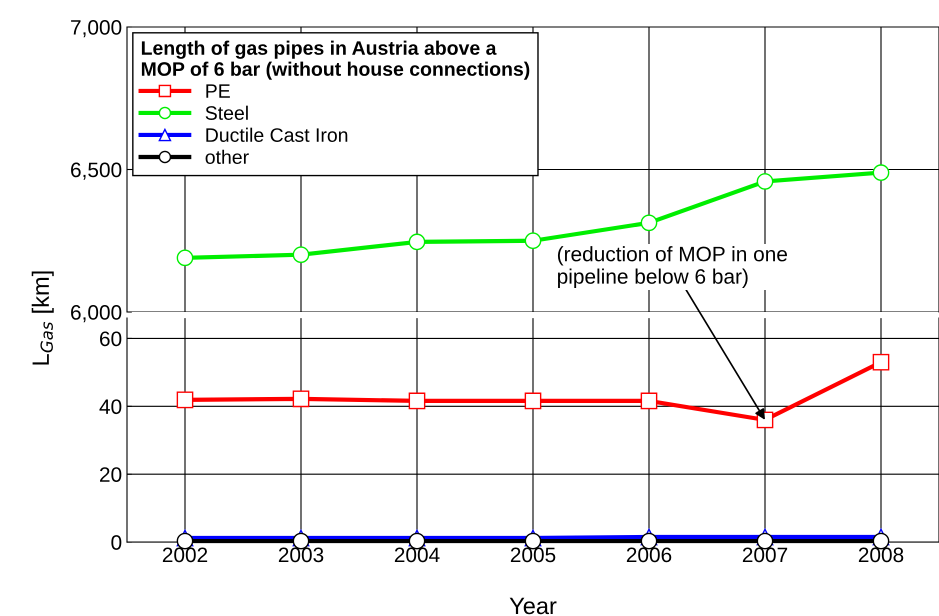 The height and width of the screenshot is (616, 939). What do you see at coordinates (417, 554) in the screenshot?
I see `x-tick-label: 2004` at bounding box center [417, 554].